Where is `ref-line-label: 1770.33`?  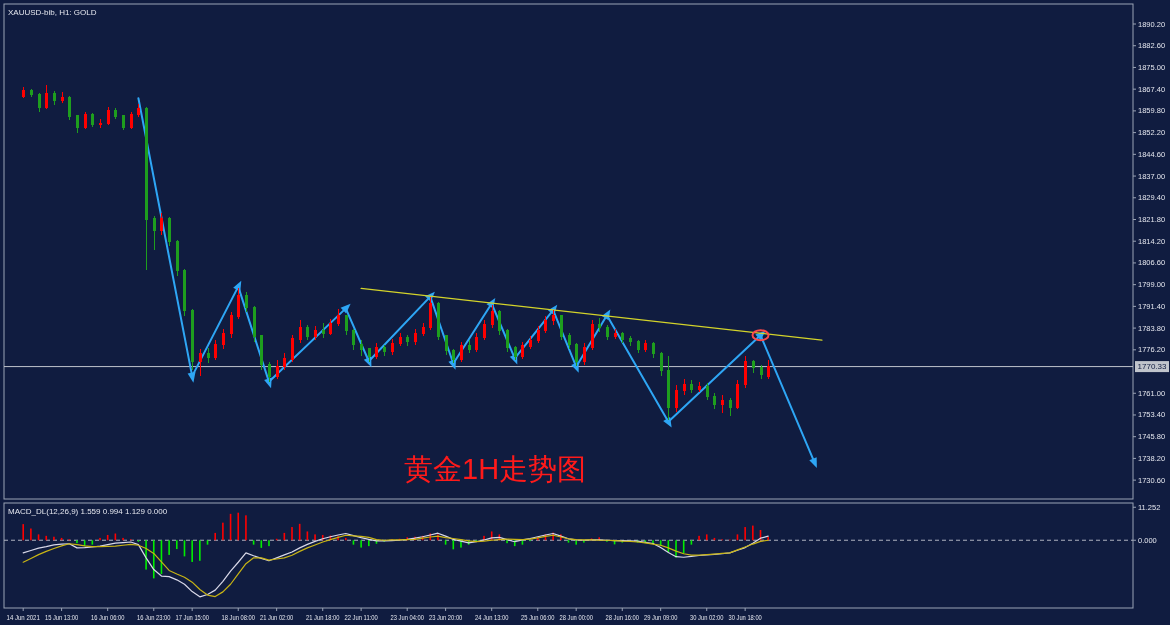
ref-line-label: 1770.33 is located at coordinates (1152, 367).